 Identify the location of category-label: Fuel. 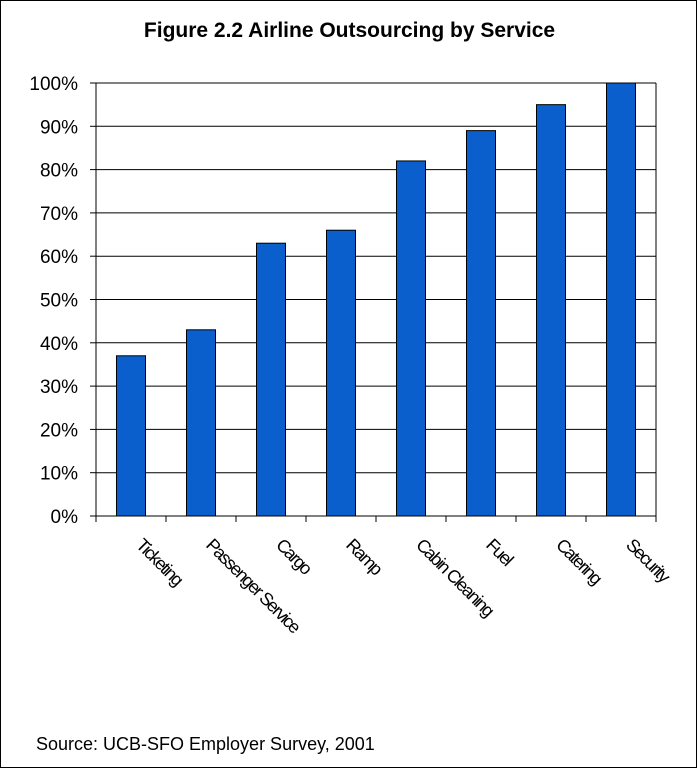
(499, 552).